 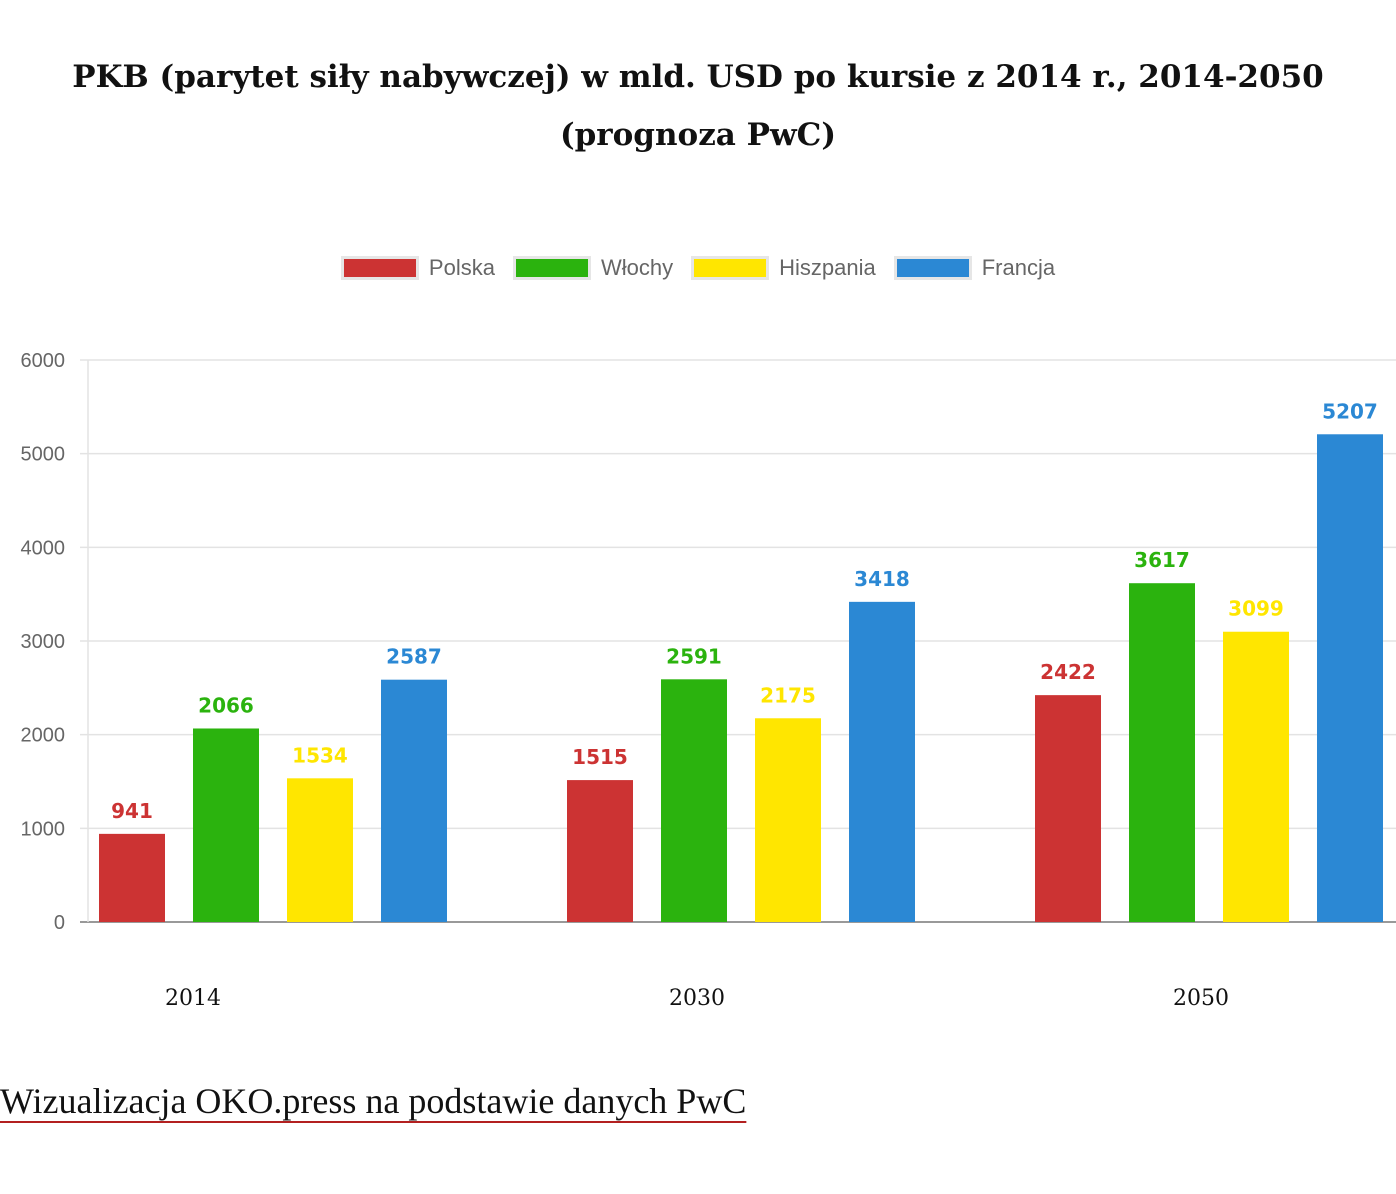 I want to click on y-tick-label-5000: 5000, so click(x=43, y=455).